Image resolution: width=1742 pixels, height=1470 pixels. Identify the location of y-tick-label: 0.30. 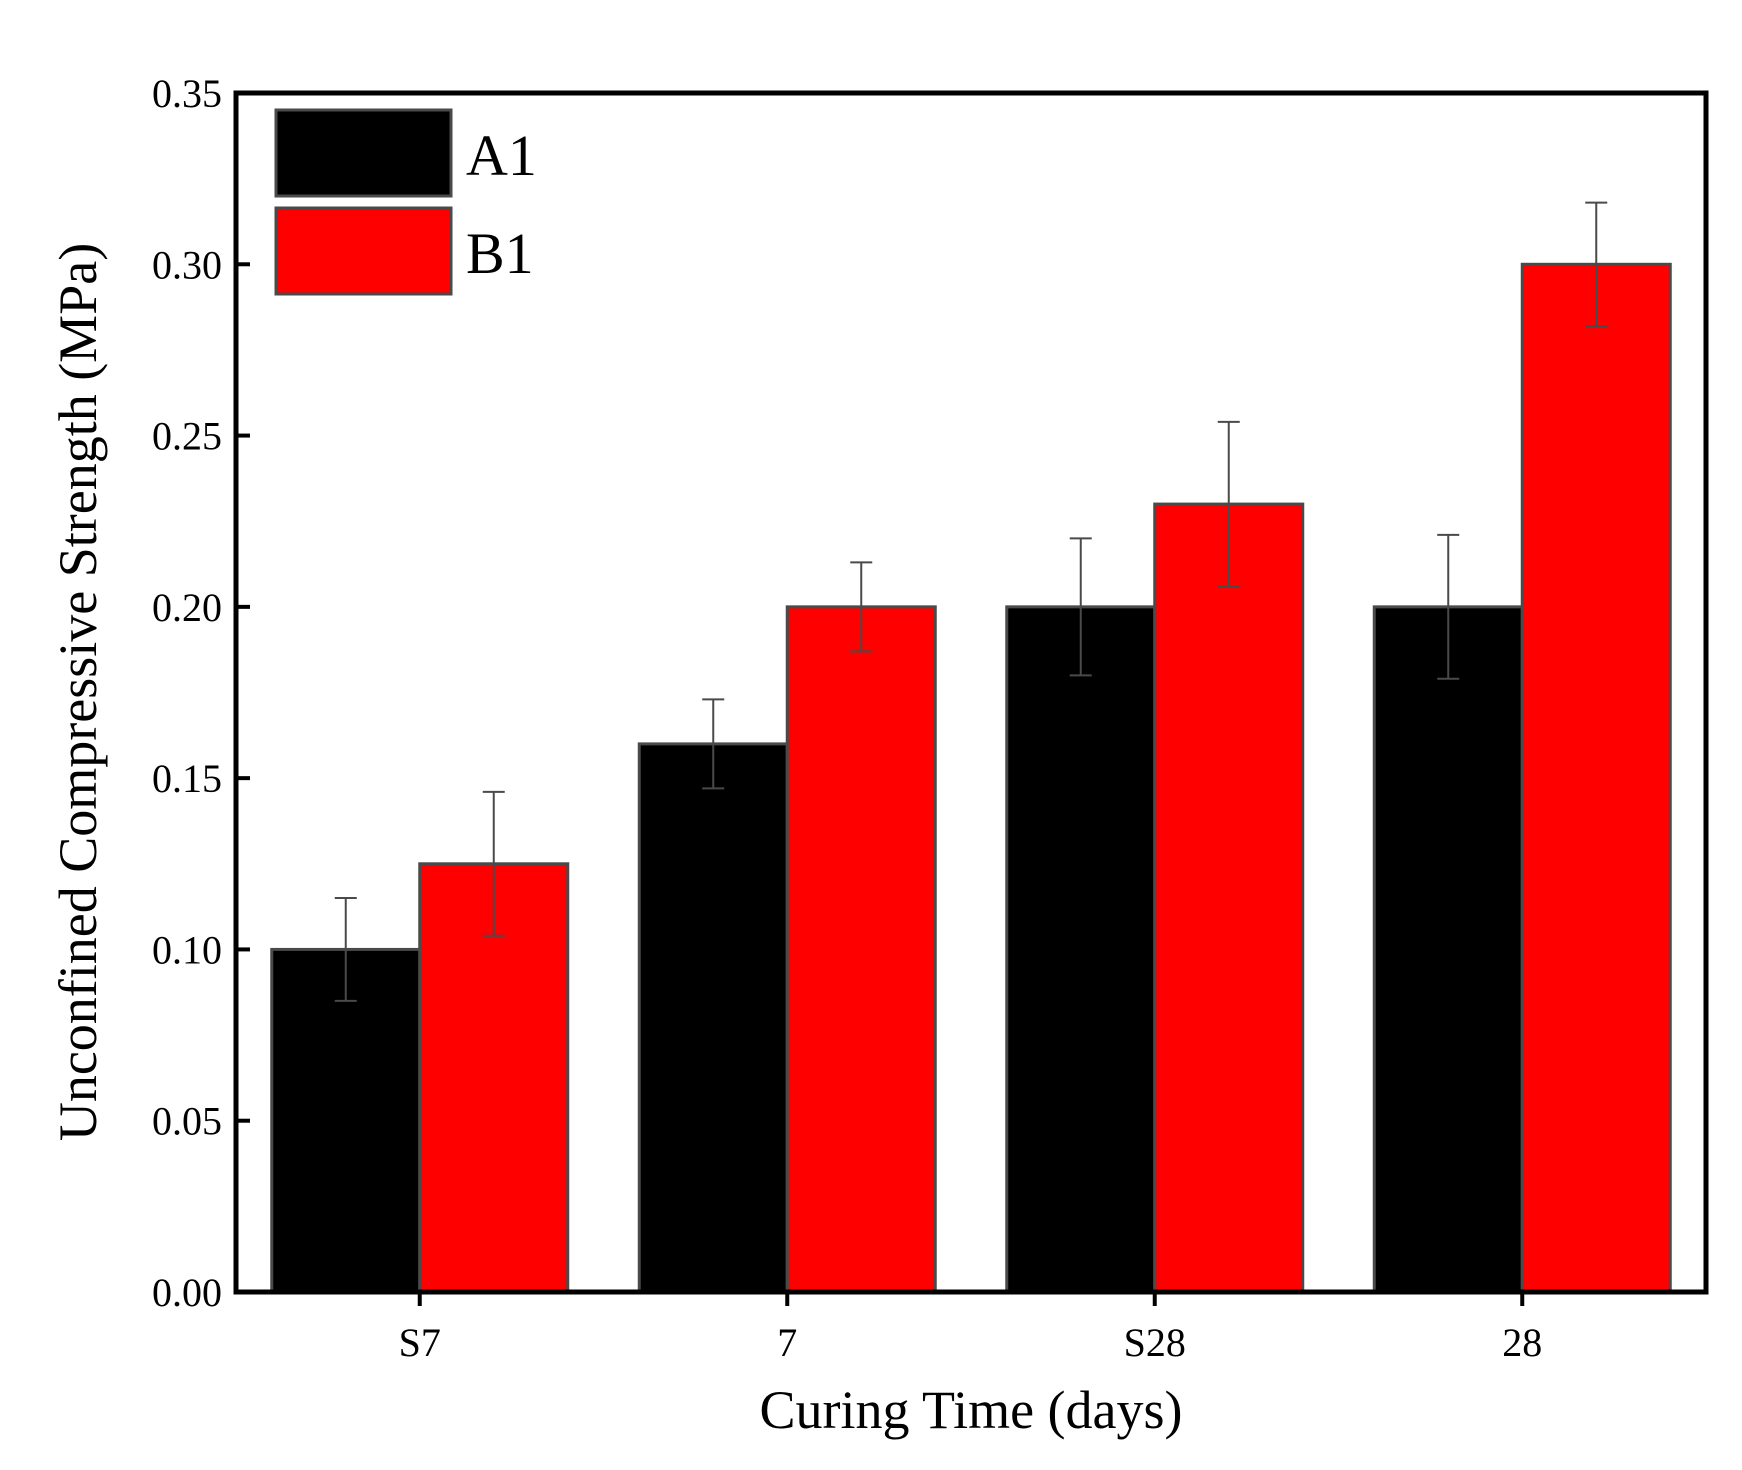
(187, 264).